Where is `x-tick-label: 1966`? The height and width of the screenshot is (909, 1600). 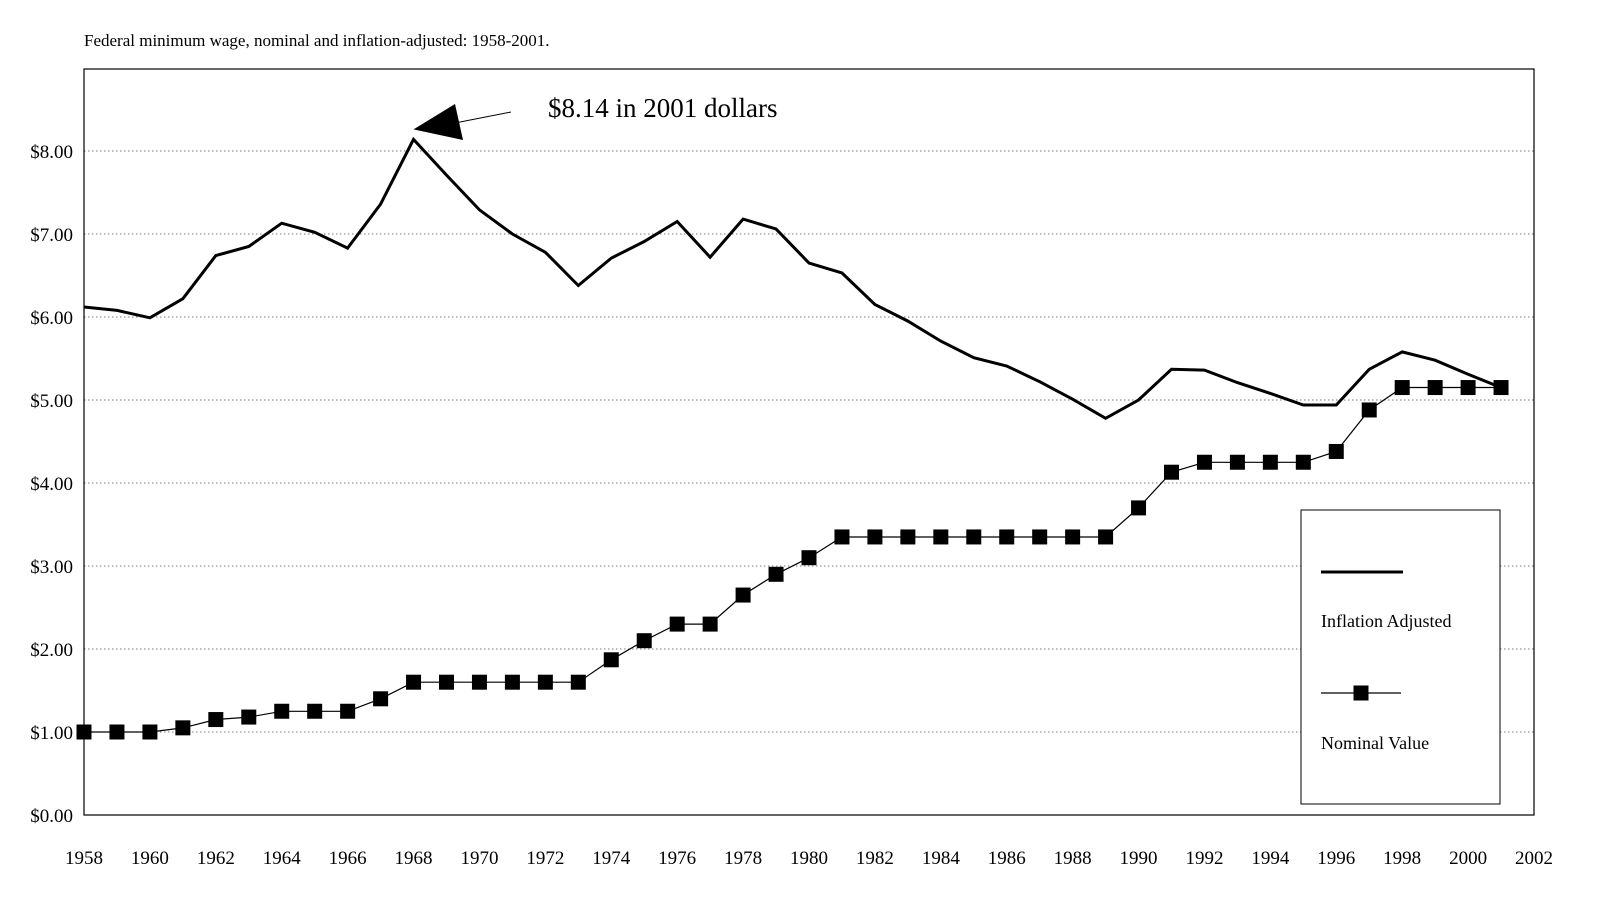
x-tick-label: 1966 is located at coordinates (348, 858).